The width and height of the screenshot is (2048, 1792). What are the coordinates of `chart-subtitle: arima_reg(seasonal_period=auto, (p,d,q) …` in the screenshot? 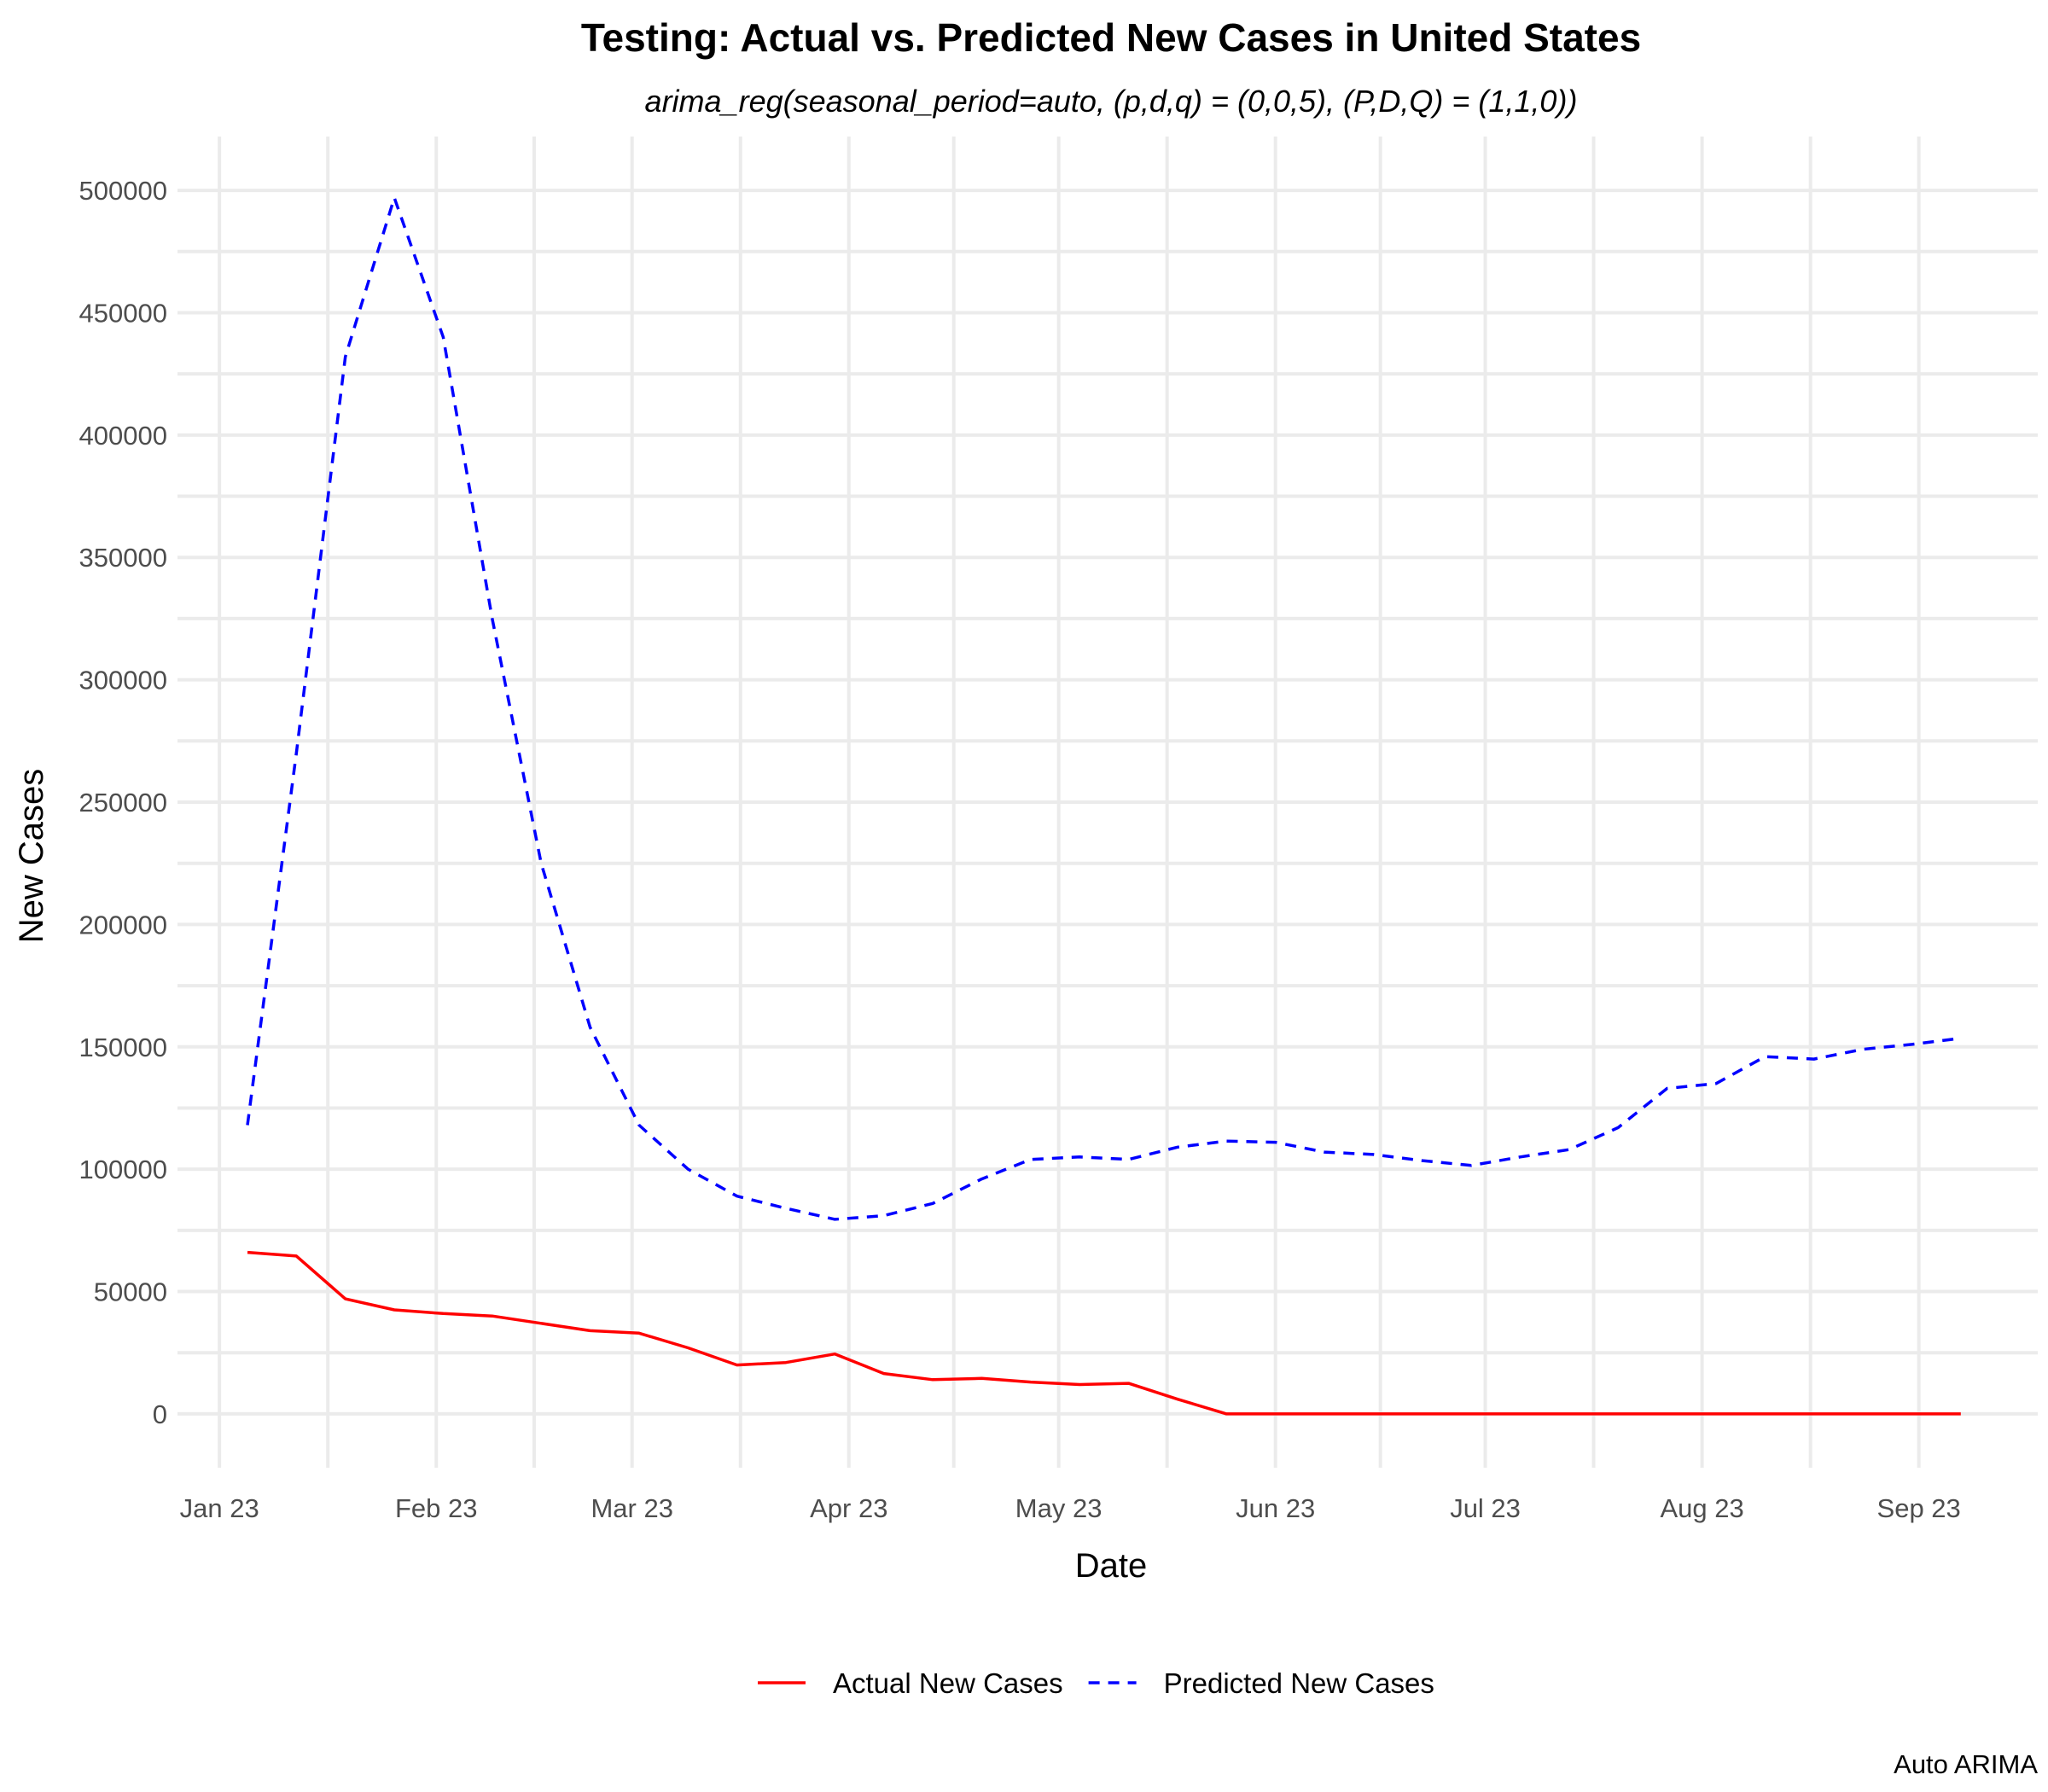 It's located at (1111, 101).